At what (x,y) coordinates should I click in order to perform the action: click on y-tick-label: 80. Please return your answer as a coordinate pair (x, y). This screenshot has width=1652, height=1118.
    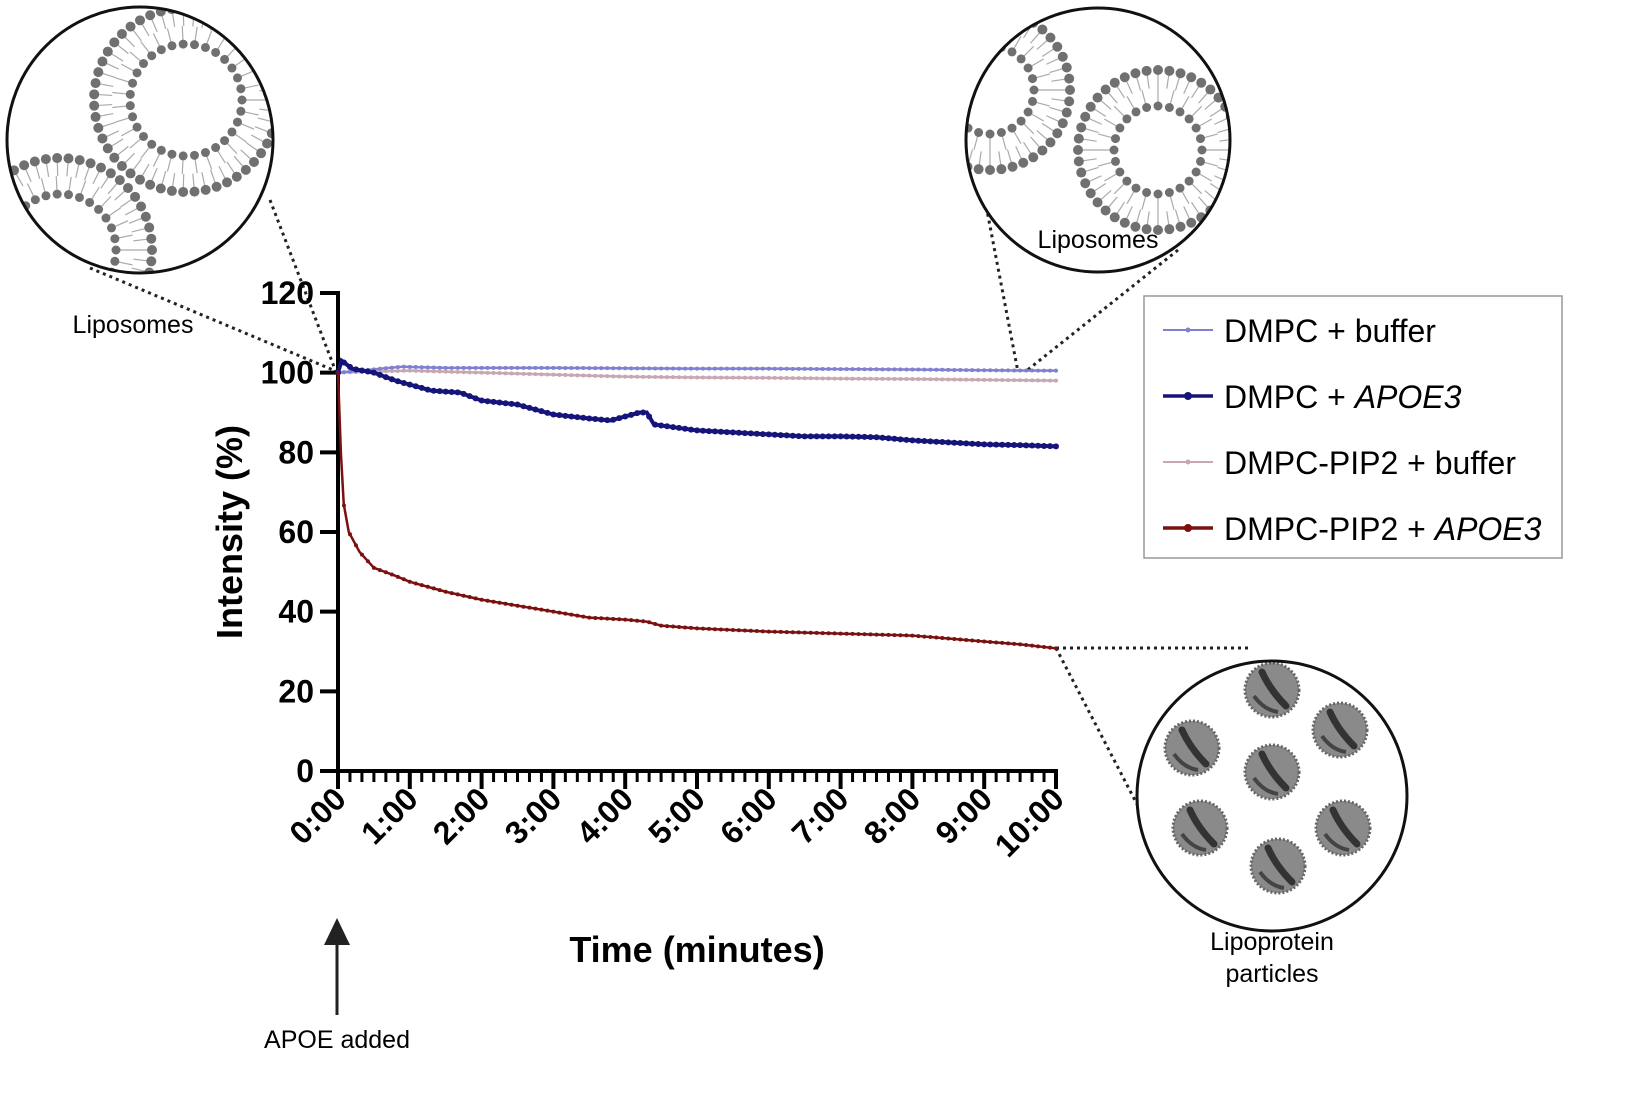
    Looking at the image, I should click on (296, 452).